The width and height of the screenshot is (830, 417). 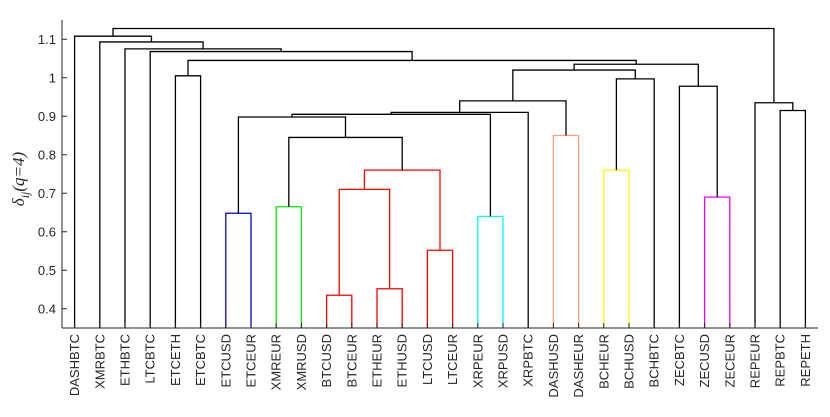 I want to click on leaf-label: XRPUSD, so click(x=503, y=361).